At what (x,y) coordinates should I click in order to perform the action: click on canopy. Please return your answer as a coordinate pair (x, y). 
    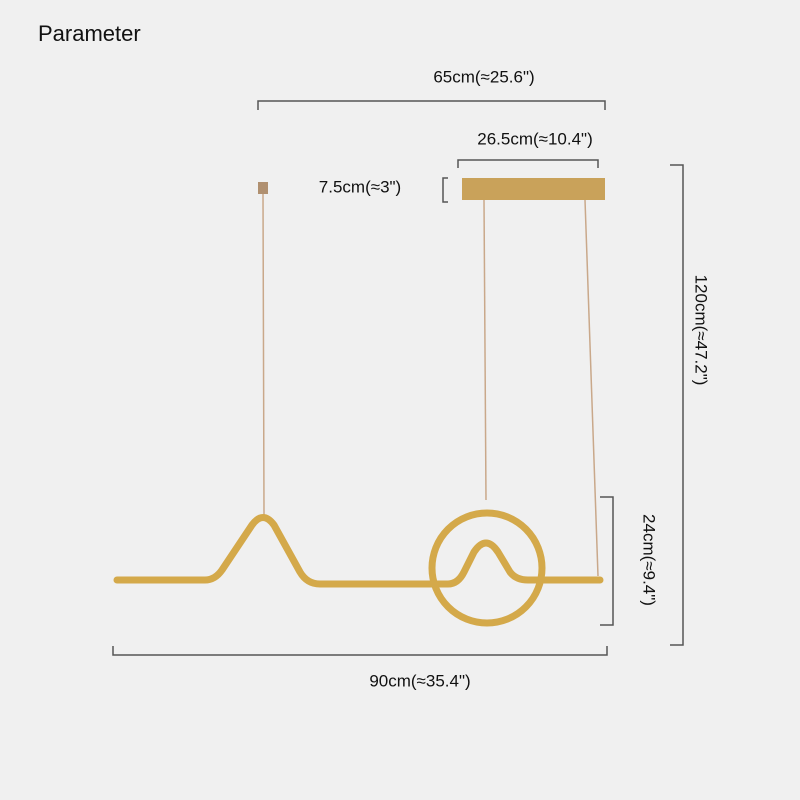
    Looking at the image, I should click on (533, 189).